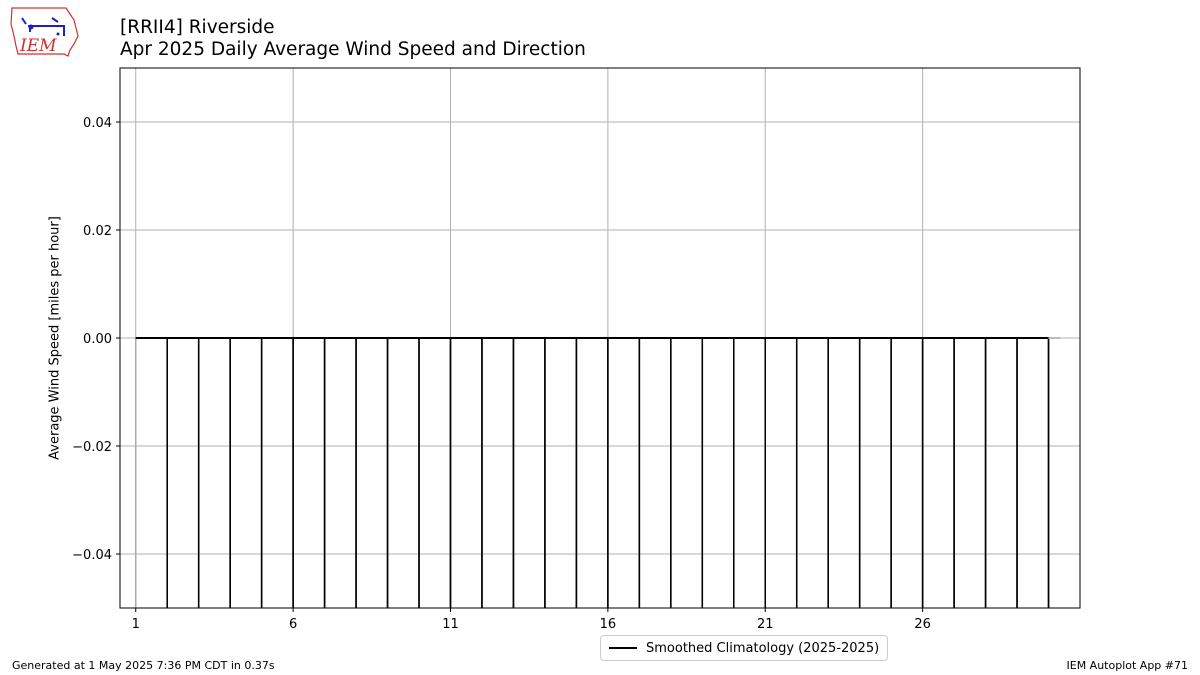 The height and width of the screenshot is (675, 1200). Describe the element at coordinates (608, 624) in the screenshot. I see `x-tick-label: 16` at that location.